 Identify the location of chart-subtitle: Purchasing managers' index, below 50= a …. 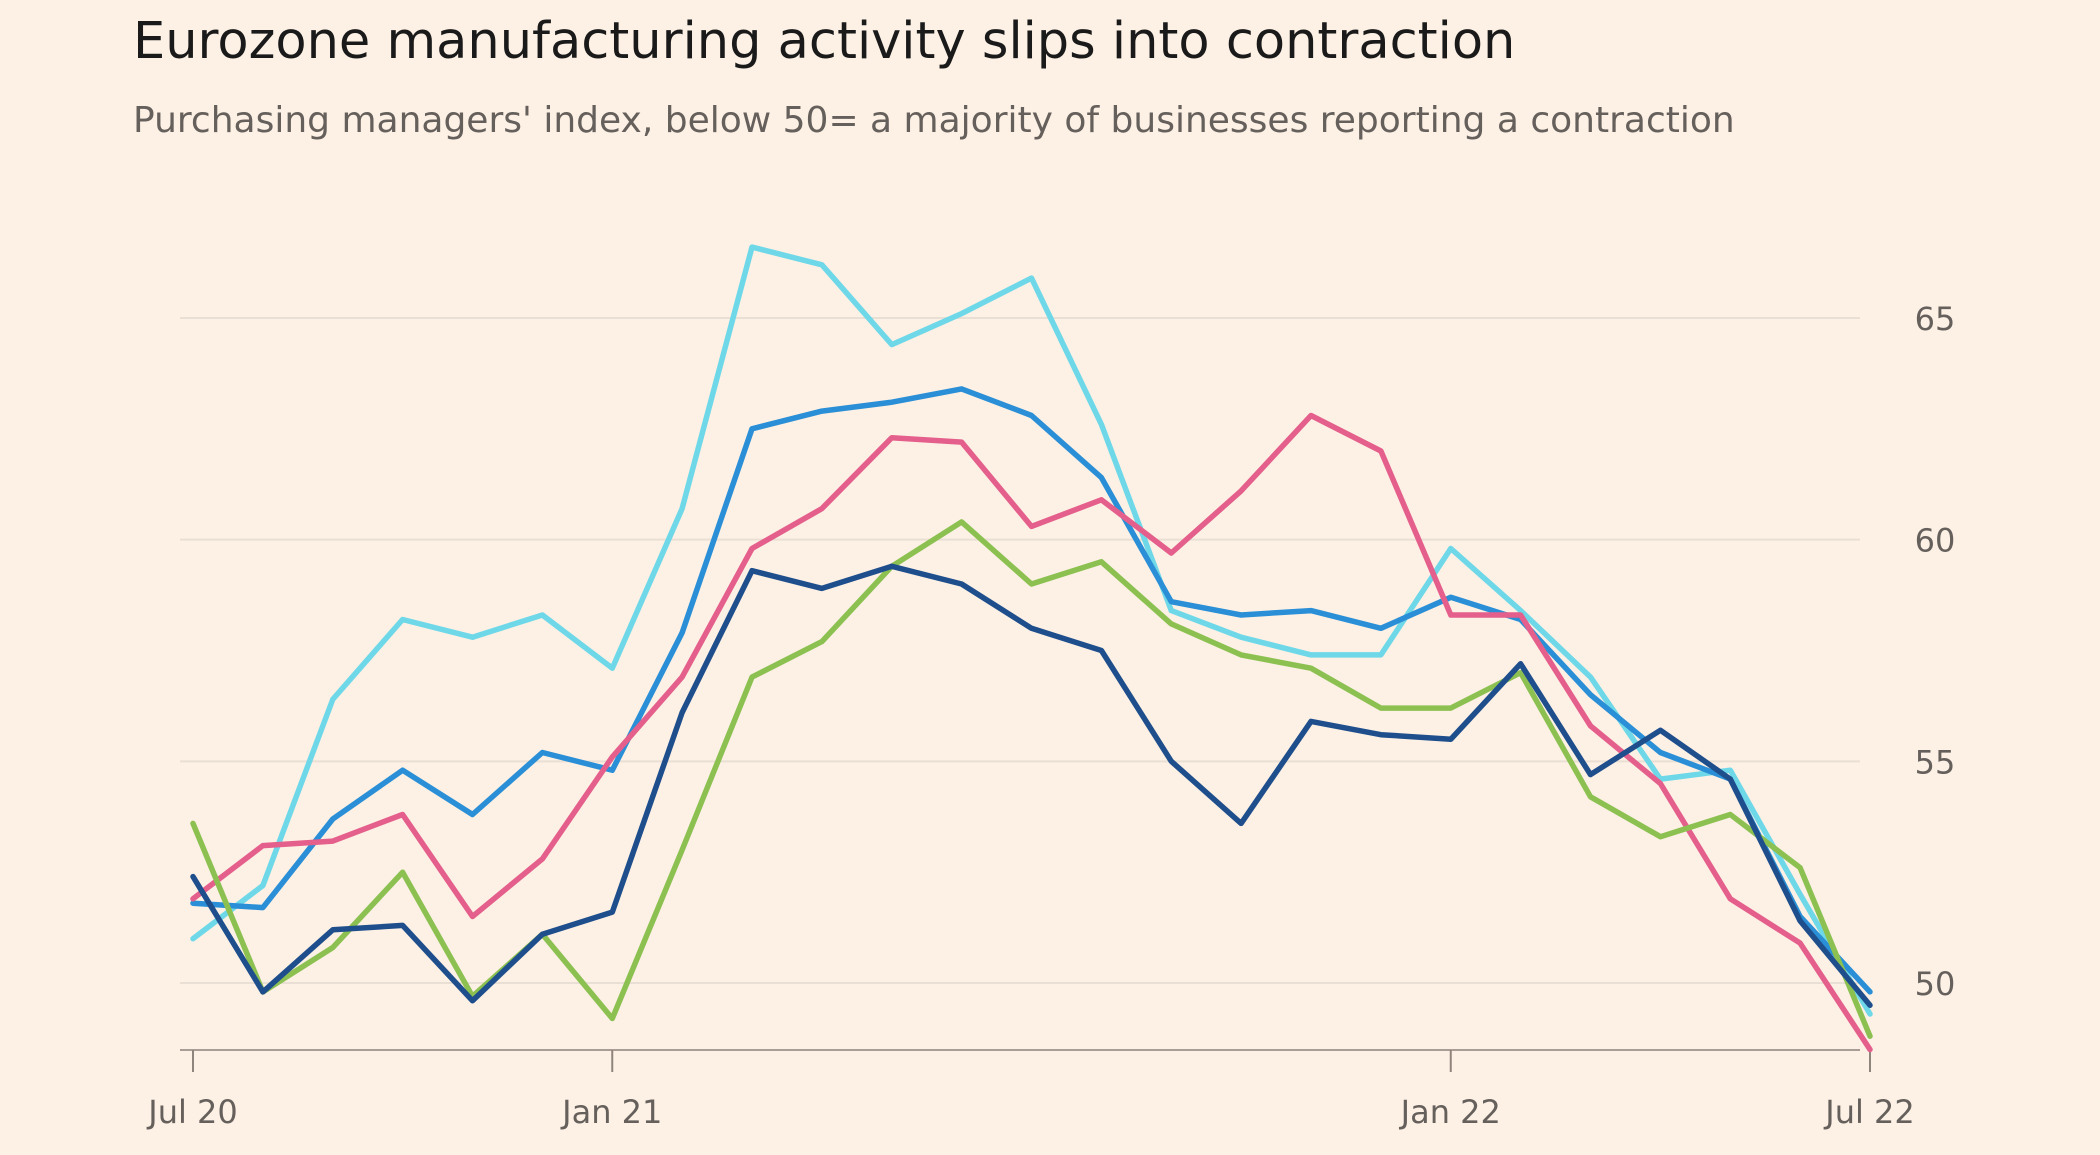
(934, 120).